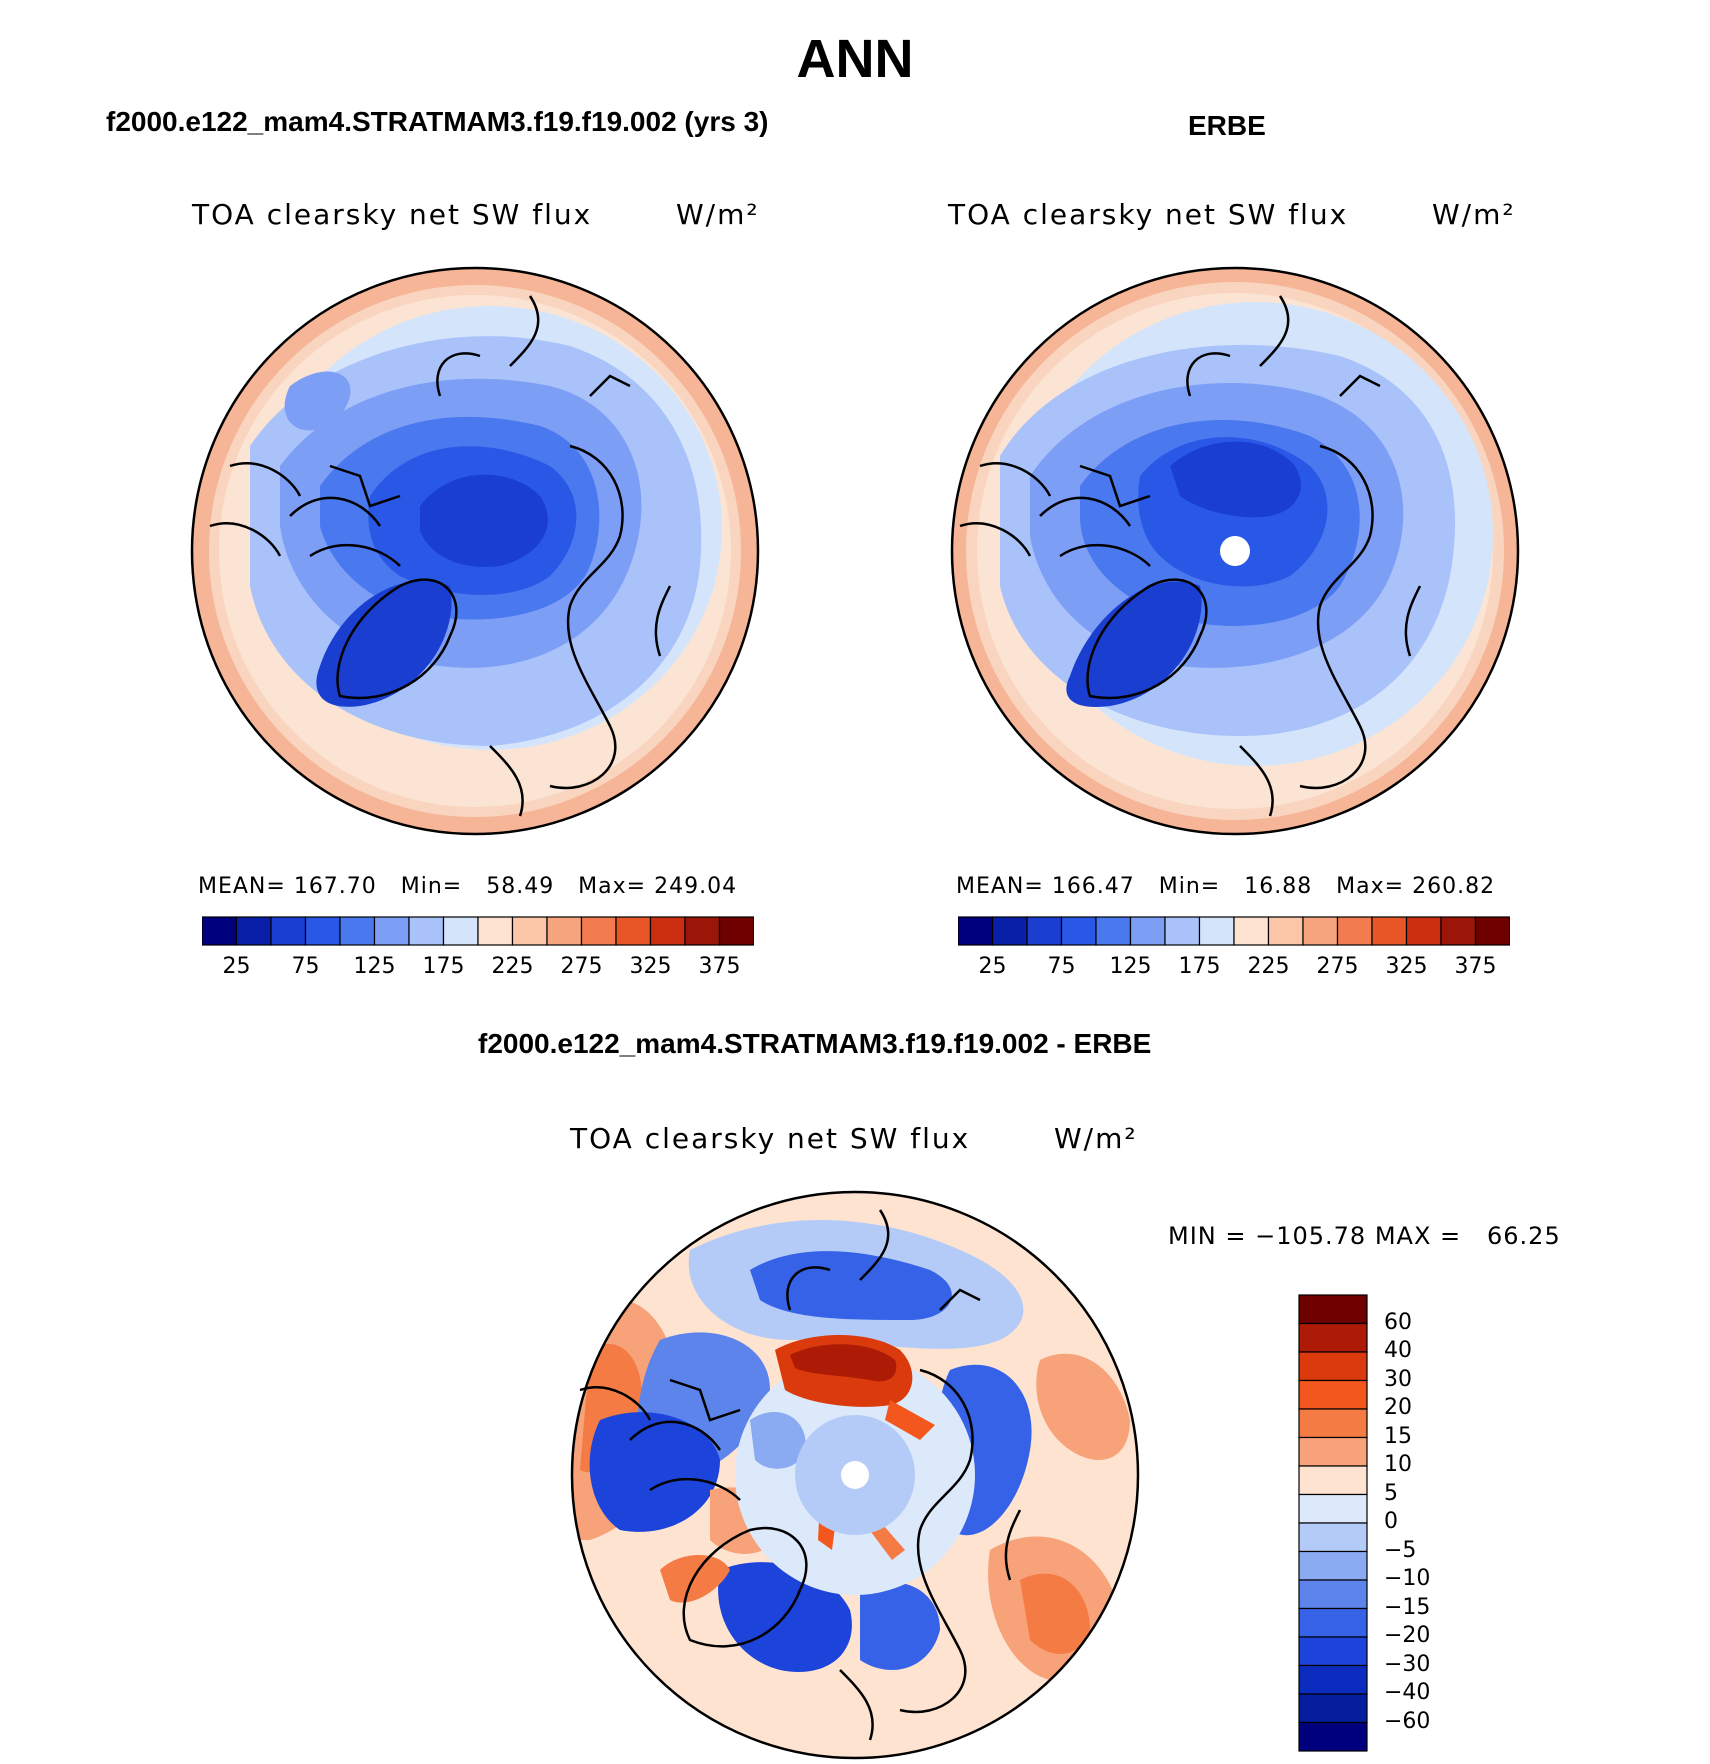 The height and width of the screenshot is (1764, 1710). Describe the element at coordinates (1061, 966) in the screenshot. I see `colorbar-erbe-tick-label: 75` at that location.